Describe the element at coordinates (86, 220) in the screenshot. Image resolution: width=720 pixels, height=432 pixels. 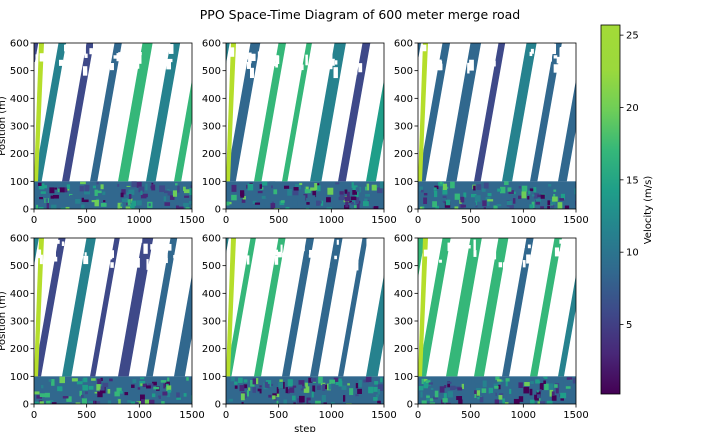
I see `x-tick-label: 500` at that location.